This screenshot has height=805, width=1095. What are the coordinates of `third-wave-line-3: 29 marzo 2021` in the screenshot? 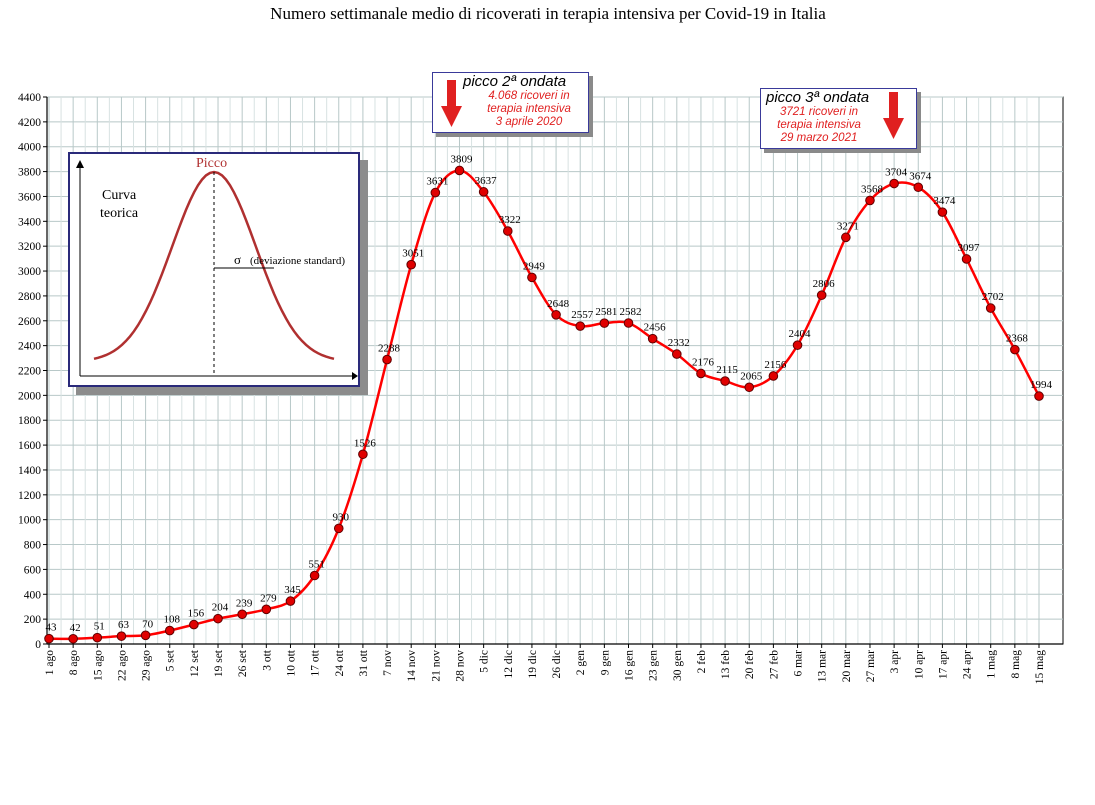 It's located at (819, 138).